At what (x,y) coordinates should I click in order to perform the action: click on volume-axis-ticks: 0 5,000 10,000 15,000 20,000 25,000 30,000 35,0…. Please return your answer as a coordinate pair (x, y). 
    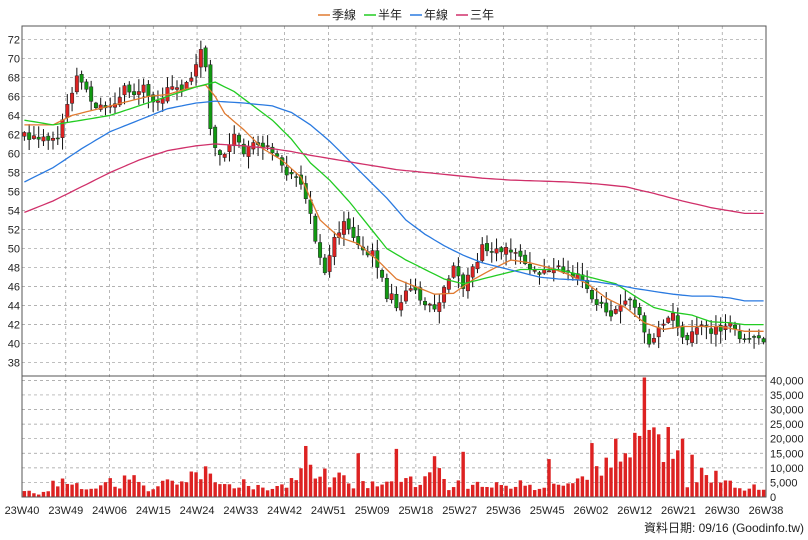
    Looking at the image, I should click on (787, 439).